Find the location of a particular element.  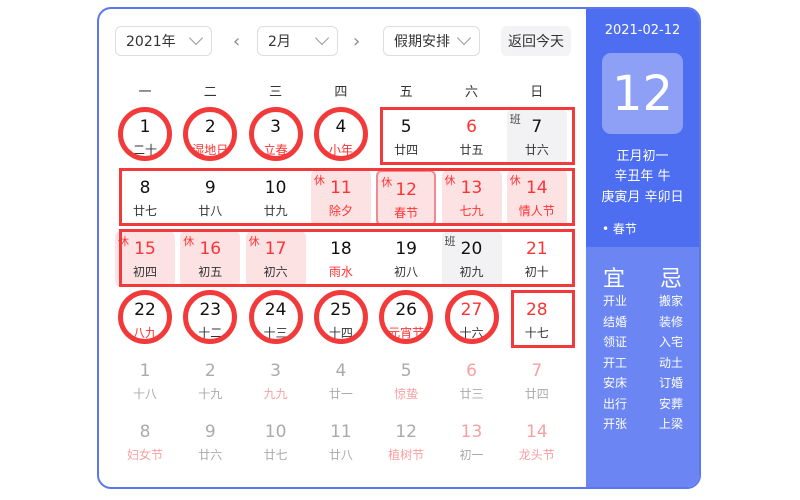

day-number: 2 is located at coordinates (210, 127).